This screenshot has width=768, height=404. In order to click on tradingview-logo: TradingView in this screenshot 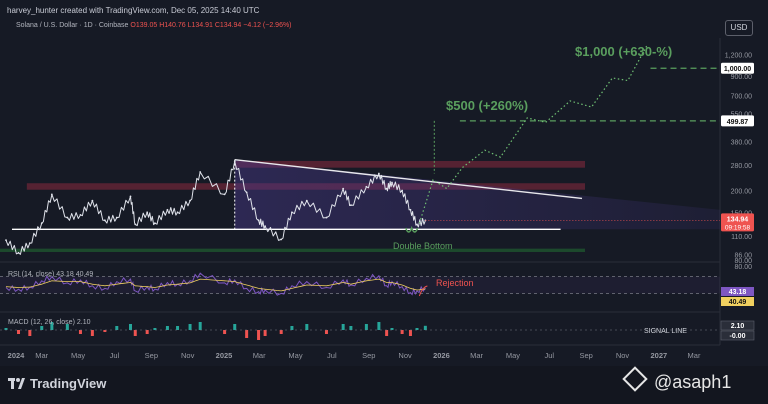, I will do `click(57, 383)`.